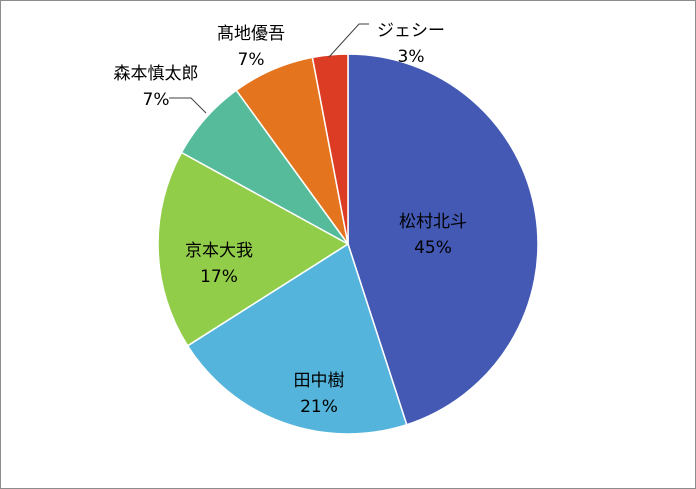 This screenshot has width=696, height=489. I want to click on slice-percent-label: 21%, so click(319, 407).